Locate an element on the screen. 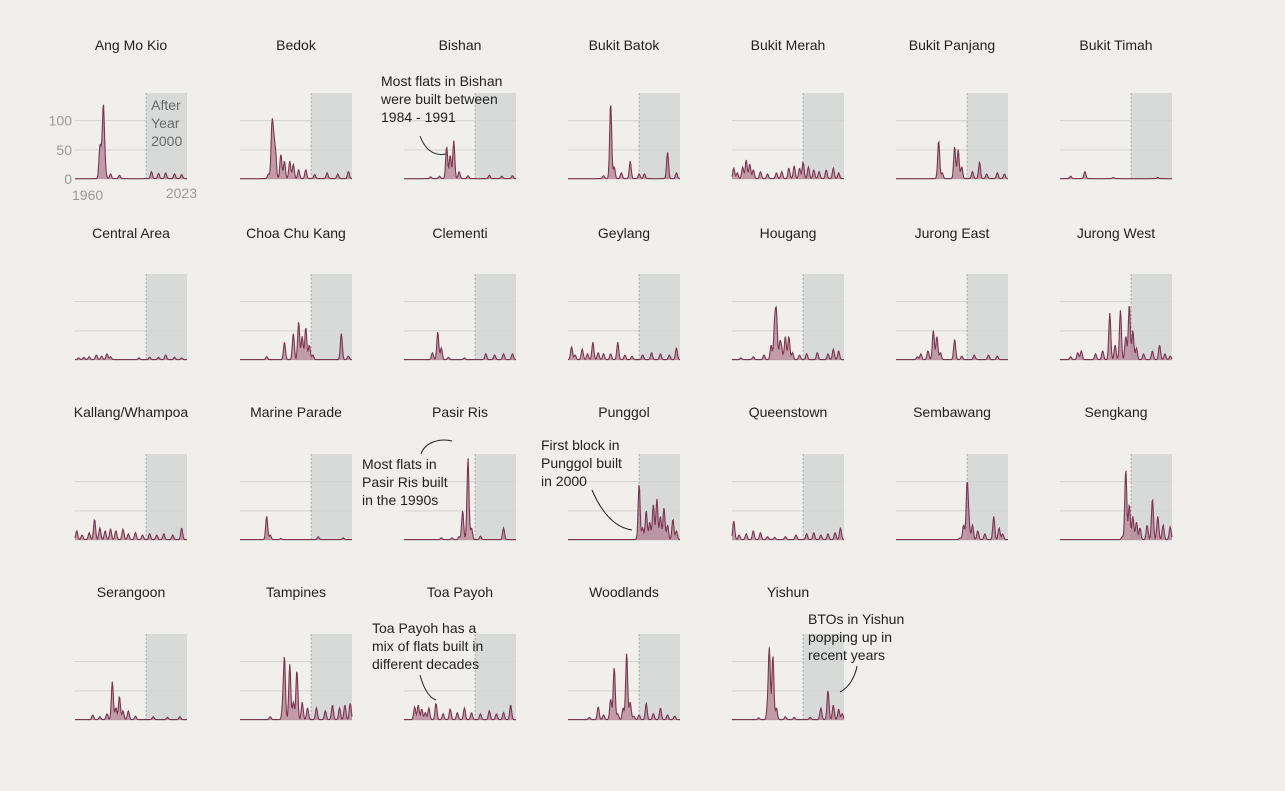  panel-title-marine-parade: Marine Parade is located at coordinates (296, 412).